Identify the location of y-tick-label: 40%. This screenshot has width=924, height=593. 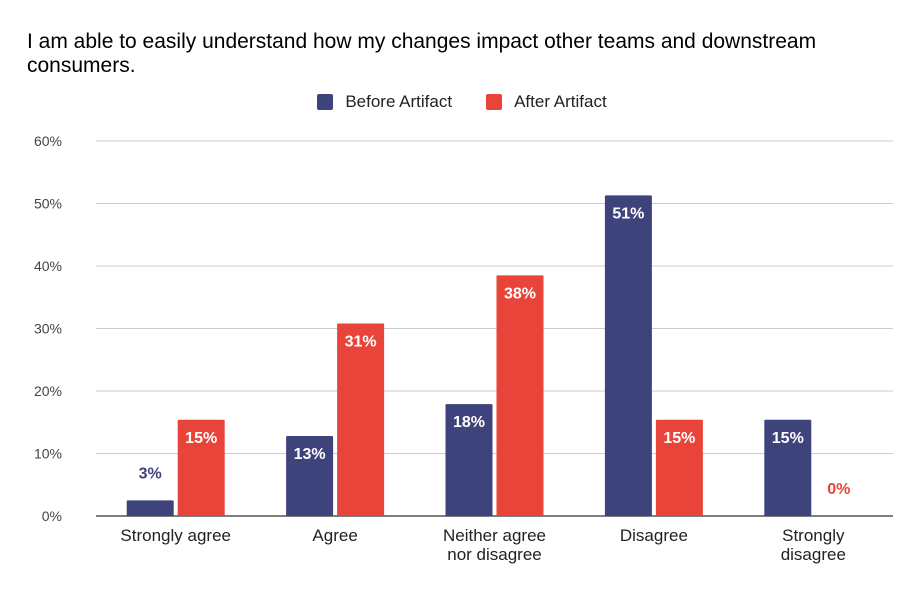
(48, 266).